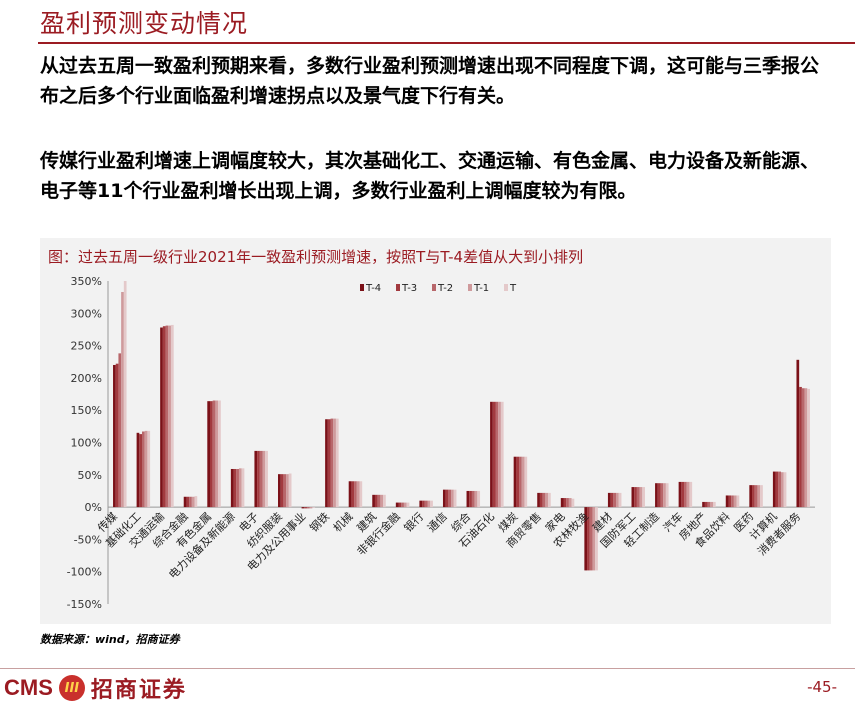 The width and height of the screenshot is (855, 704). What do you see at coordinates (86, 281) in the screenshot?
I see `y-tick-label: 350%` at bounding box center [86, 281].